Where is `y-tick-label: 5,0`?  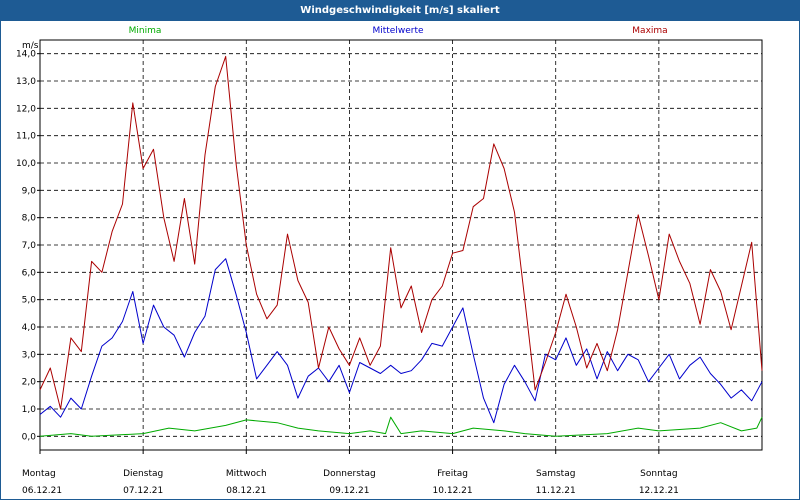
y-tick-label: 5,0 is located at coordinates (29, 301).